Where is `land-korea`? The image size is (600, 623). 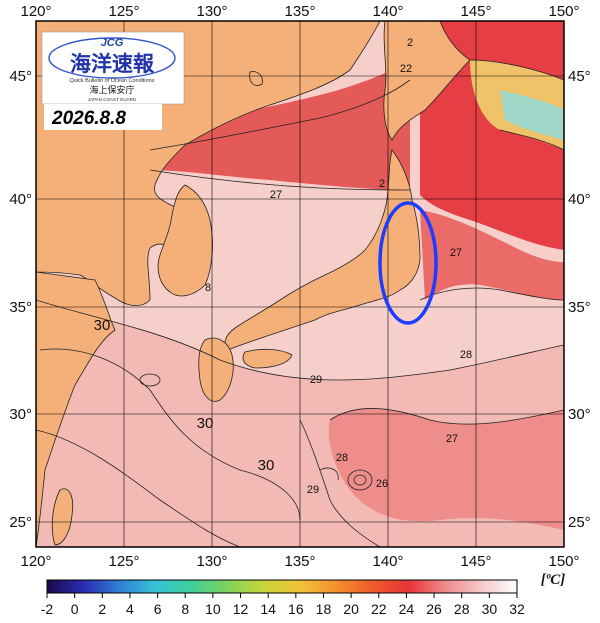 land-korea is located at coordinates (185, 240).